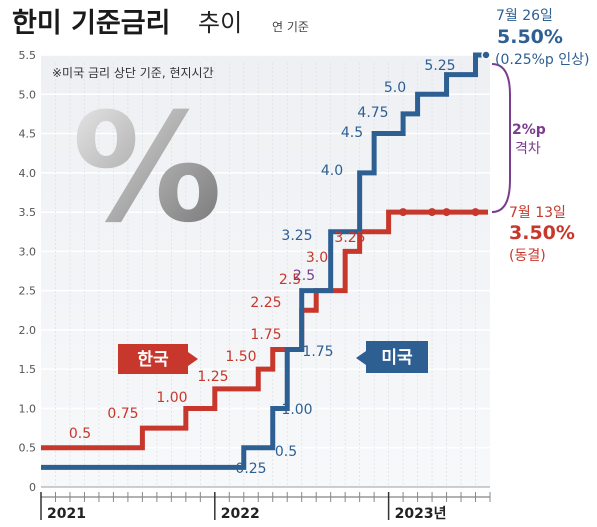 Image resolution: width=597 pixels, height=527 pixels. Describe the element at coordinates (529, 130) in the screenshot. I see `gap-label-line1: 2%p` at that location.